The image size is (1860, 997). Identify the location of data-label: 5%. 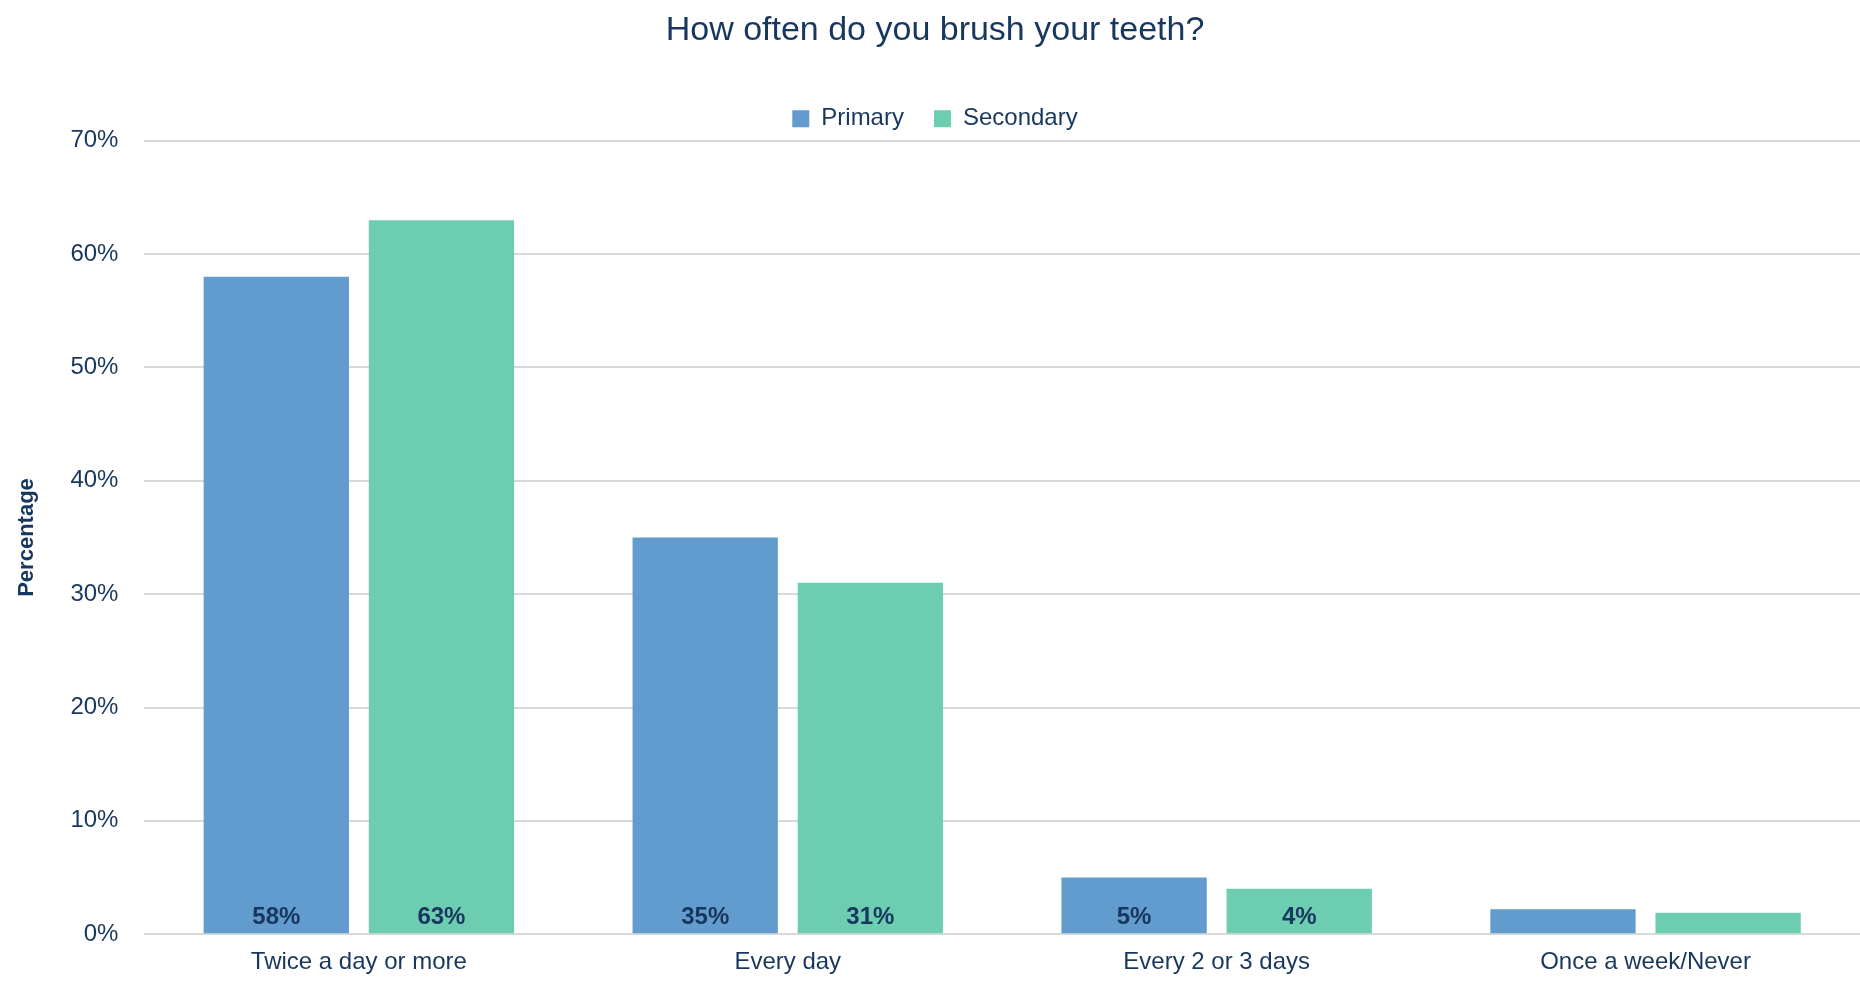
(1134, 915).